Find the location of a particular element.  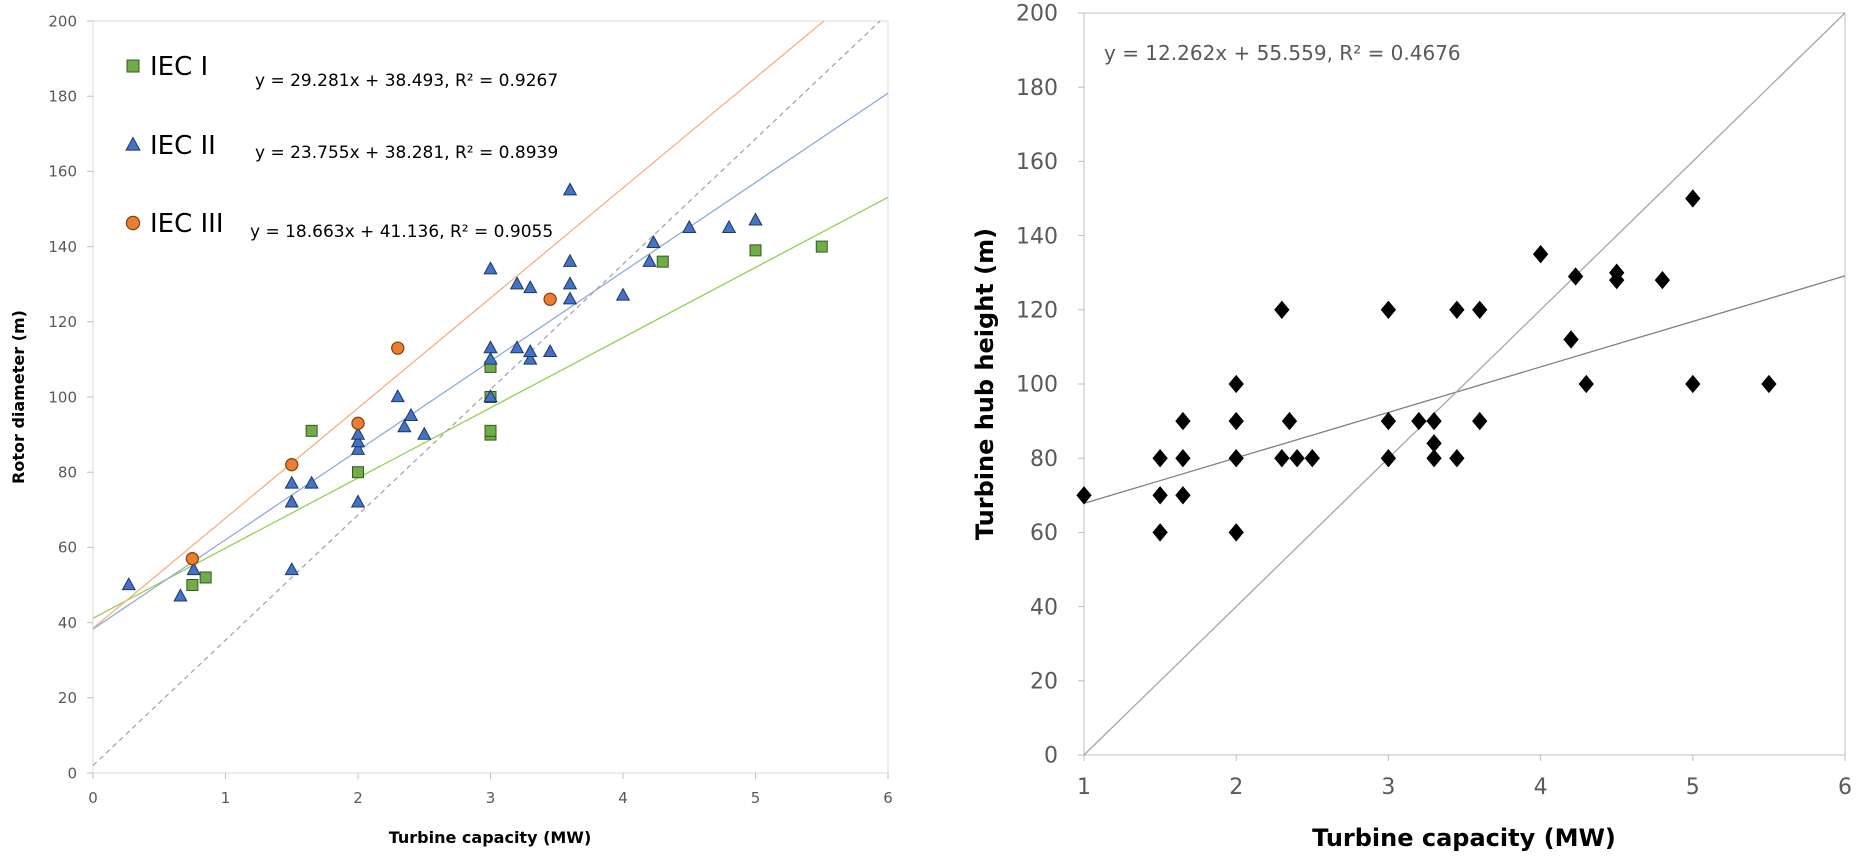

trendline-equation: y = 18.663x + 41.136, R² = 0.9055 is located at coordinates (401, 232).